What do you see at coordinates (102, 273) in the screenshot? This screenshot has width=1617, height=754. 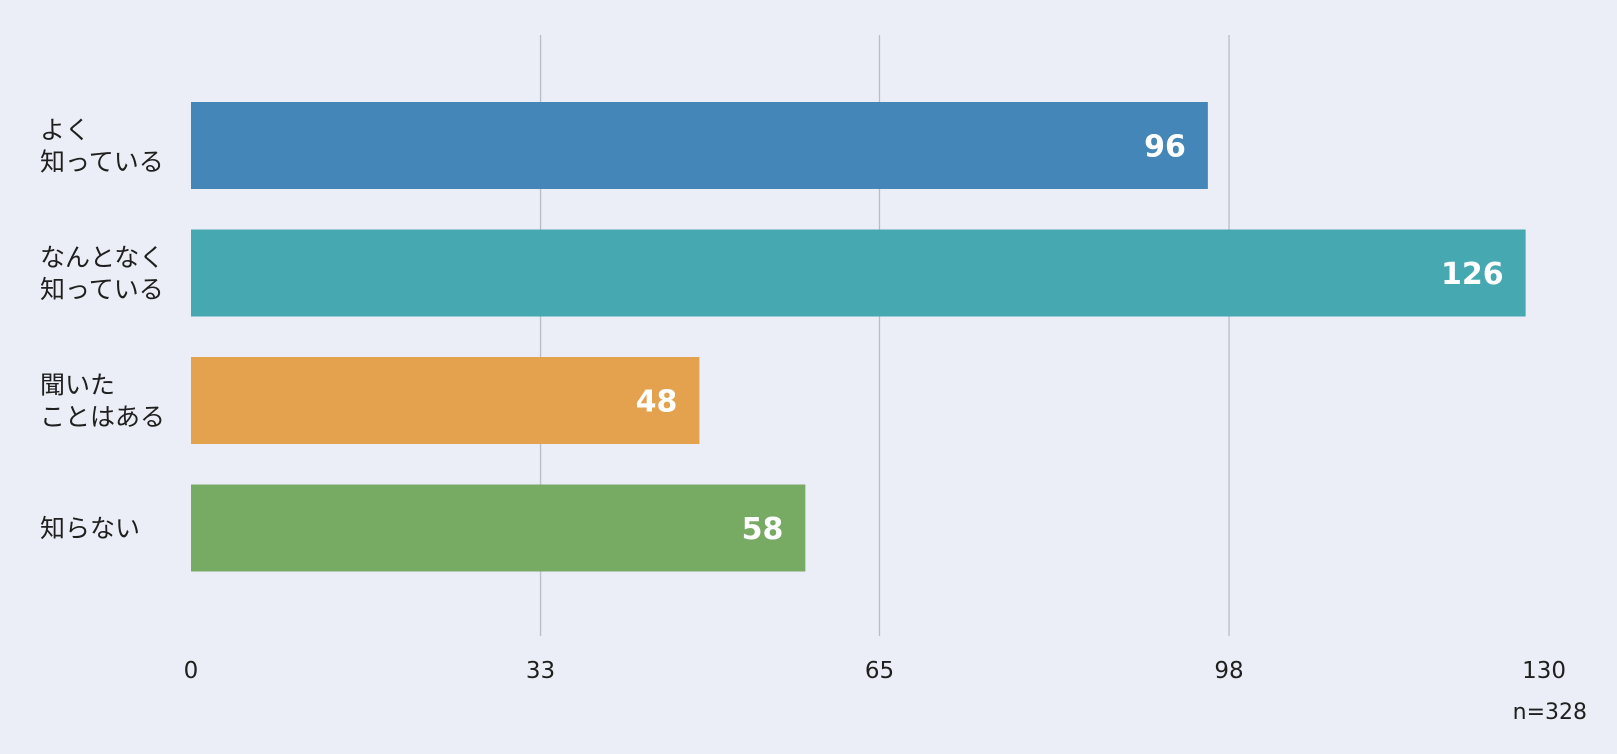 I see `category-label: なんとなく知っている` at bounding box center [102, 273].